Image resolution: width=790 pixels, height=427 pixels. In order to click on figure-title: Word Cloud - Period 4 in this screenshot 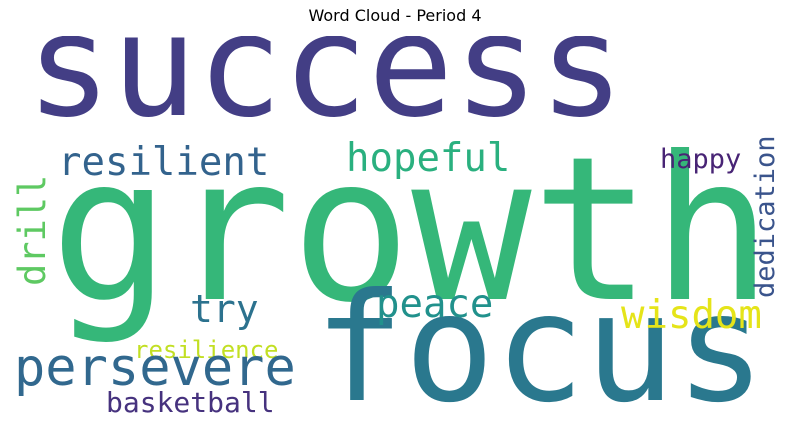, I will do `click(395, 15)`.